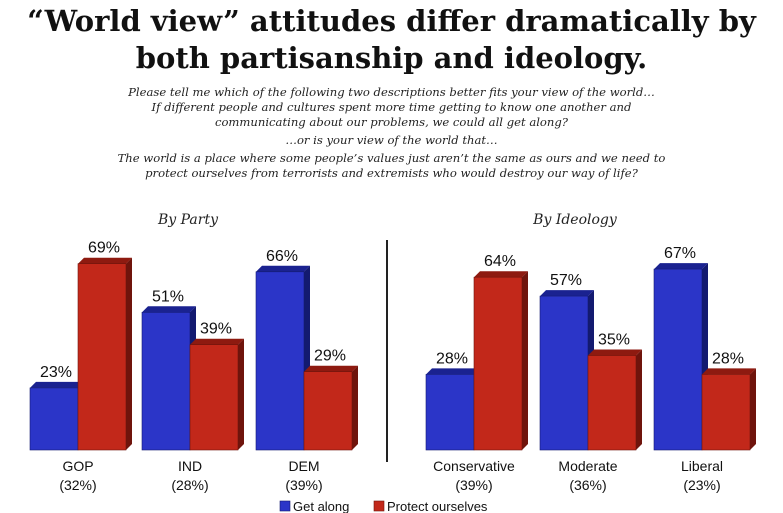 Image resolution: width=783 pixels, height=513 pixels. What do you see at coordinates (321, 506) in the screenshot?
I see `legend-label: Get along` at bounding box center [321, 506].